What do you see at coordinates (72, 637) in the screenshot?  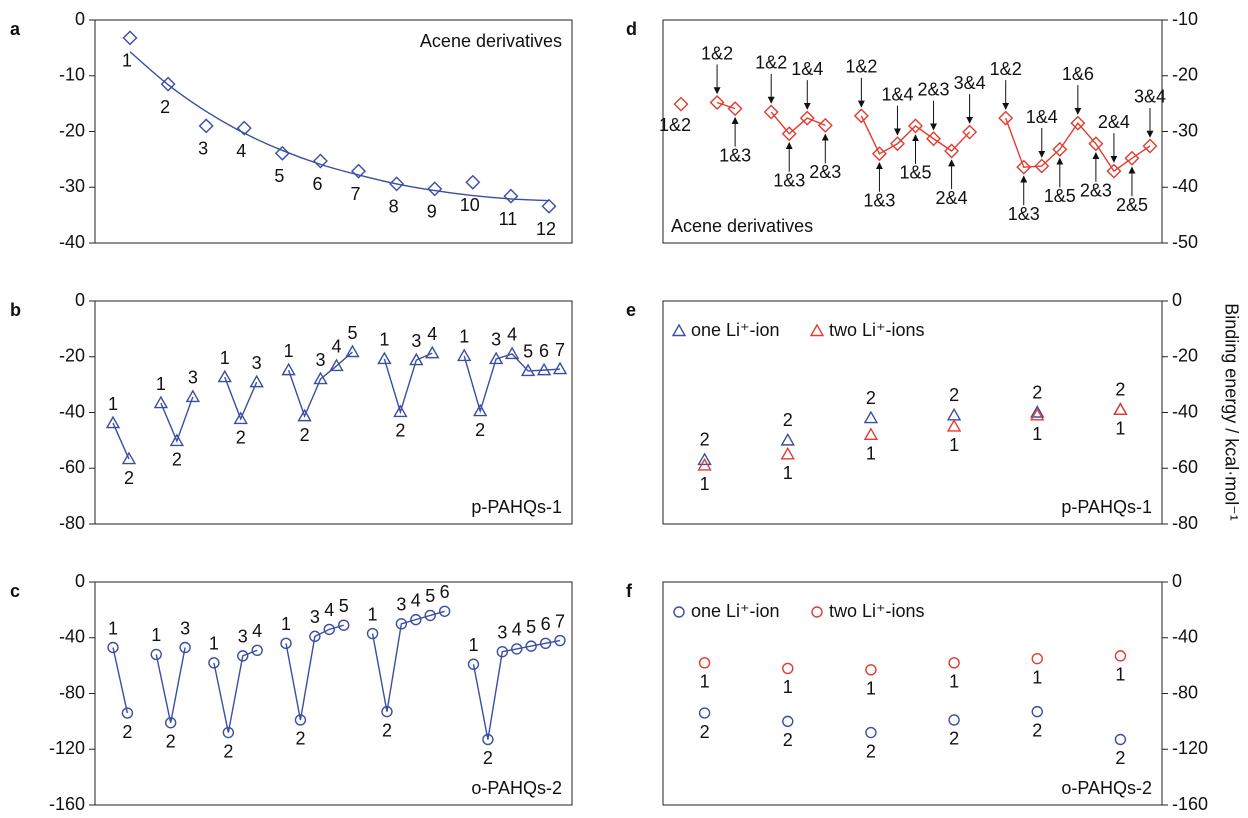 I see `y-tick-label: -40` at bounding box center [72, 637].